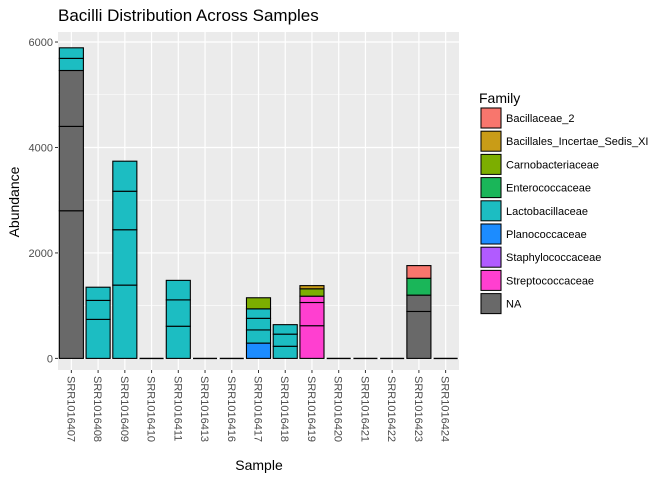 Image resolution: width=672 pixels, height=480 pixels. I want to click on x-tick-label: SRR1016407, so click(70, 409).